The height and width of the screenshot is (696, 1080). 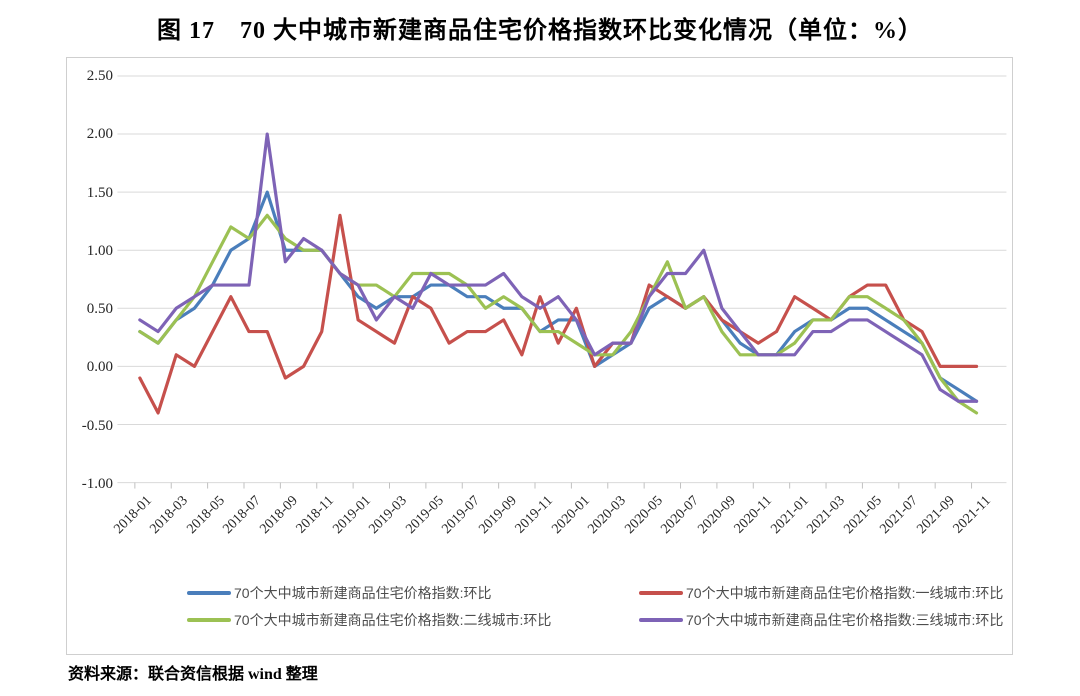 I want to click on legend-item: 70个大中城市新建商品住宅价格指数:二线城市:环比, so click(x=369, y=620).